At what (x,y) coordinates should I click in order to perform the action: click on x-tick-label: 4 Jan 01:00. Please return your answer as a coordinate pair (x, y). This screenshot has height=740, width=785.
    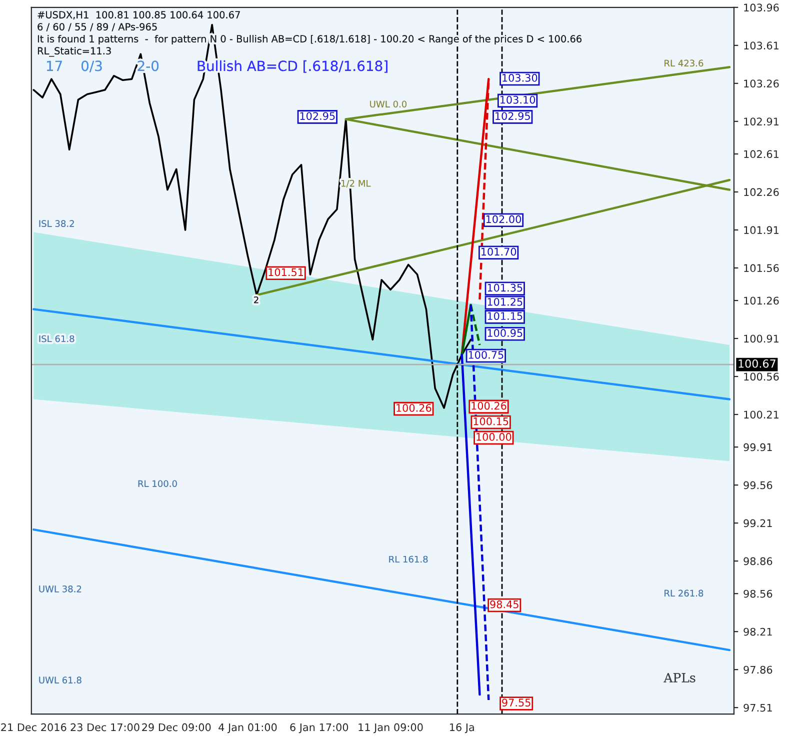
    Looking at the image, I should click on (247, 728).